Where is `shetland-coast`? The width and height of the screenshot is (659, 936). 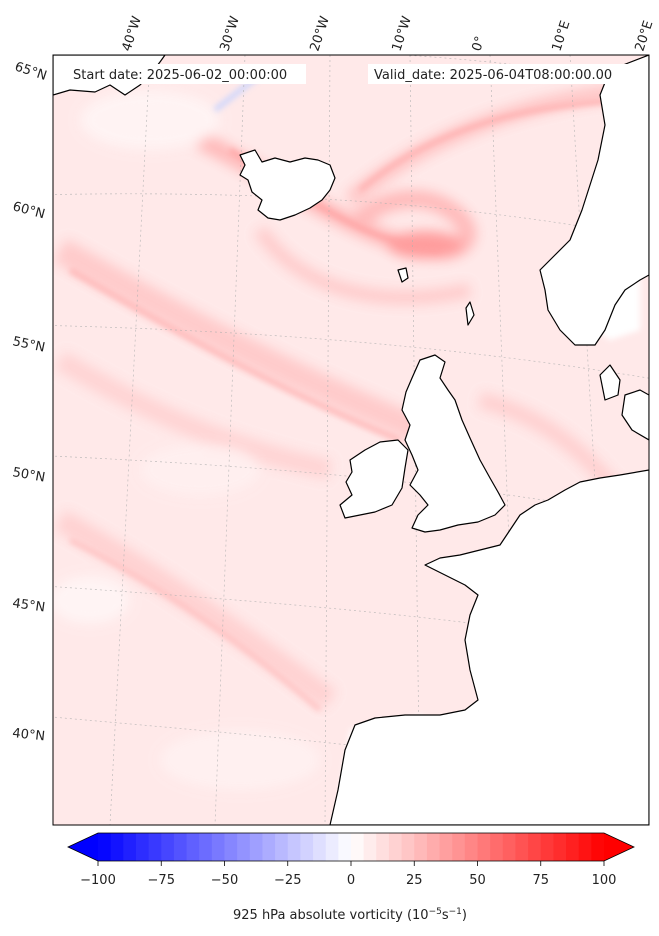
shetland-coast is located at coordinates (470, 313).